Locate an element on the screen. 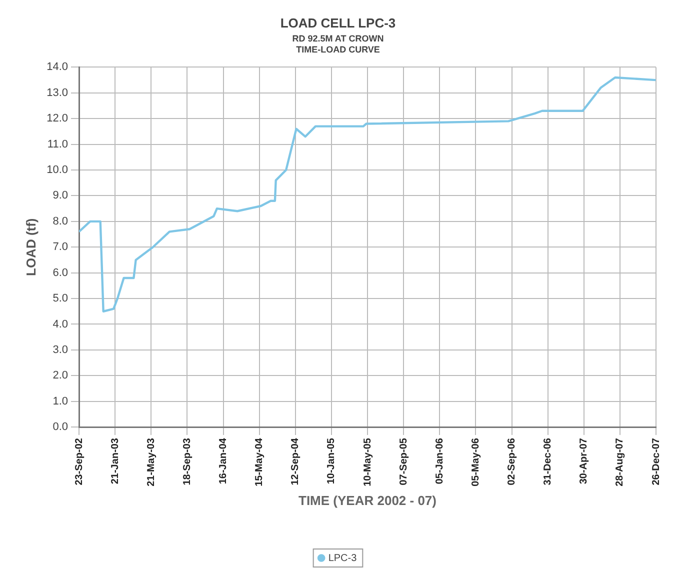 This screenshot has height=583, width=686. x-tick-label: 15-May-04 is located at coordinates (260, 462).